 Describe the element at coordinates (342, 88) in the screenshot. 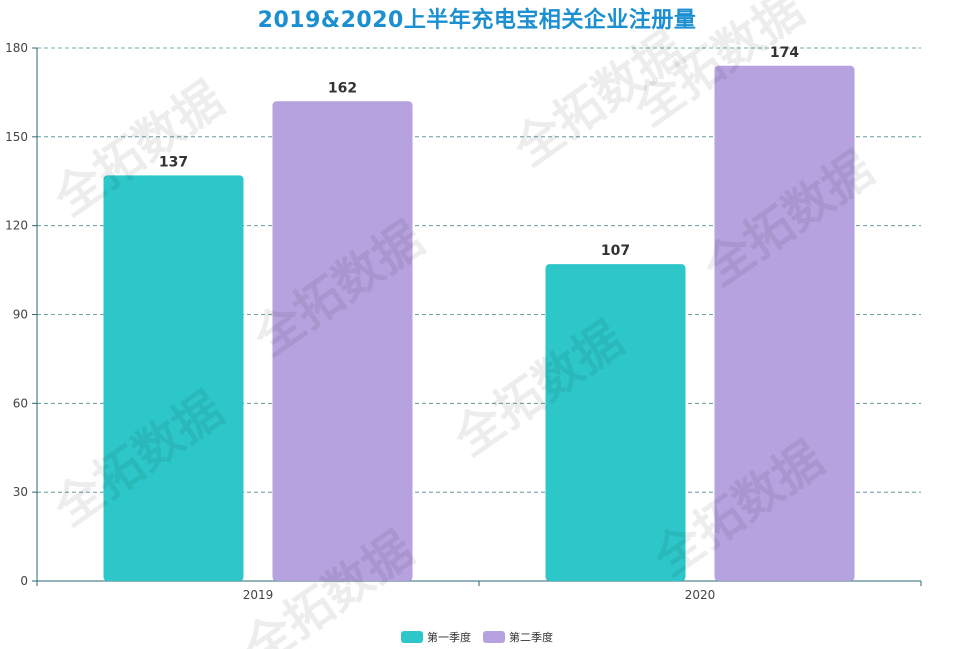

I see `data-label-2019-第二季度: 162` at that location.